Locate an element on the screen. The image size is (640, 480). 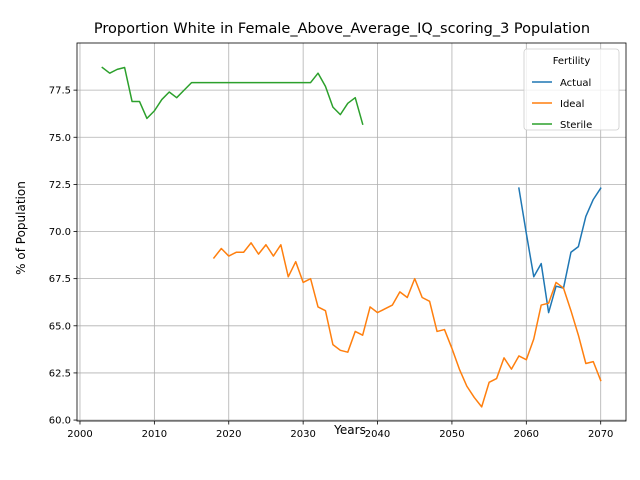
x-tick-label: 2020 is located at coordinates (228, 434).